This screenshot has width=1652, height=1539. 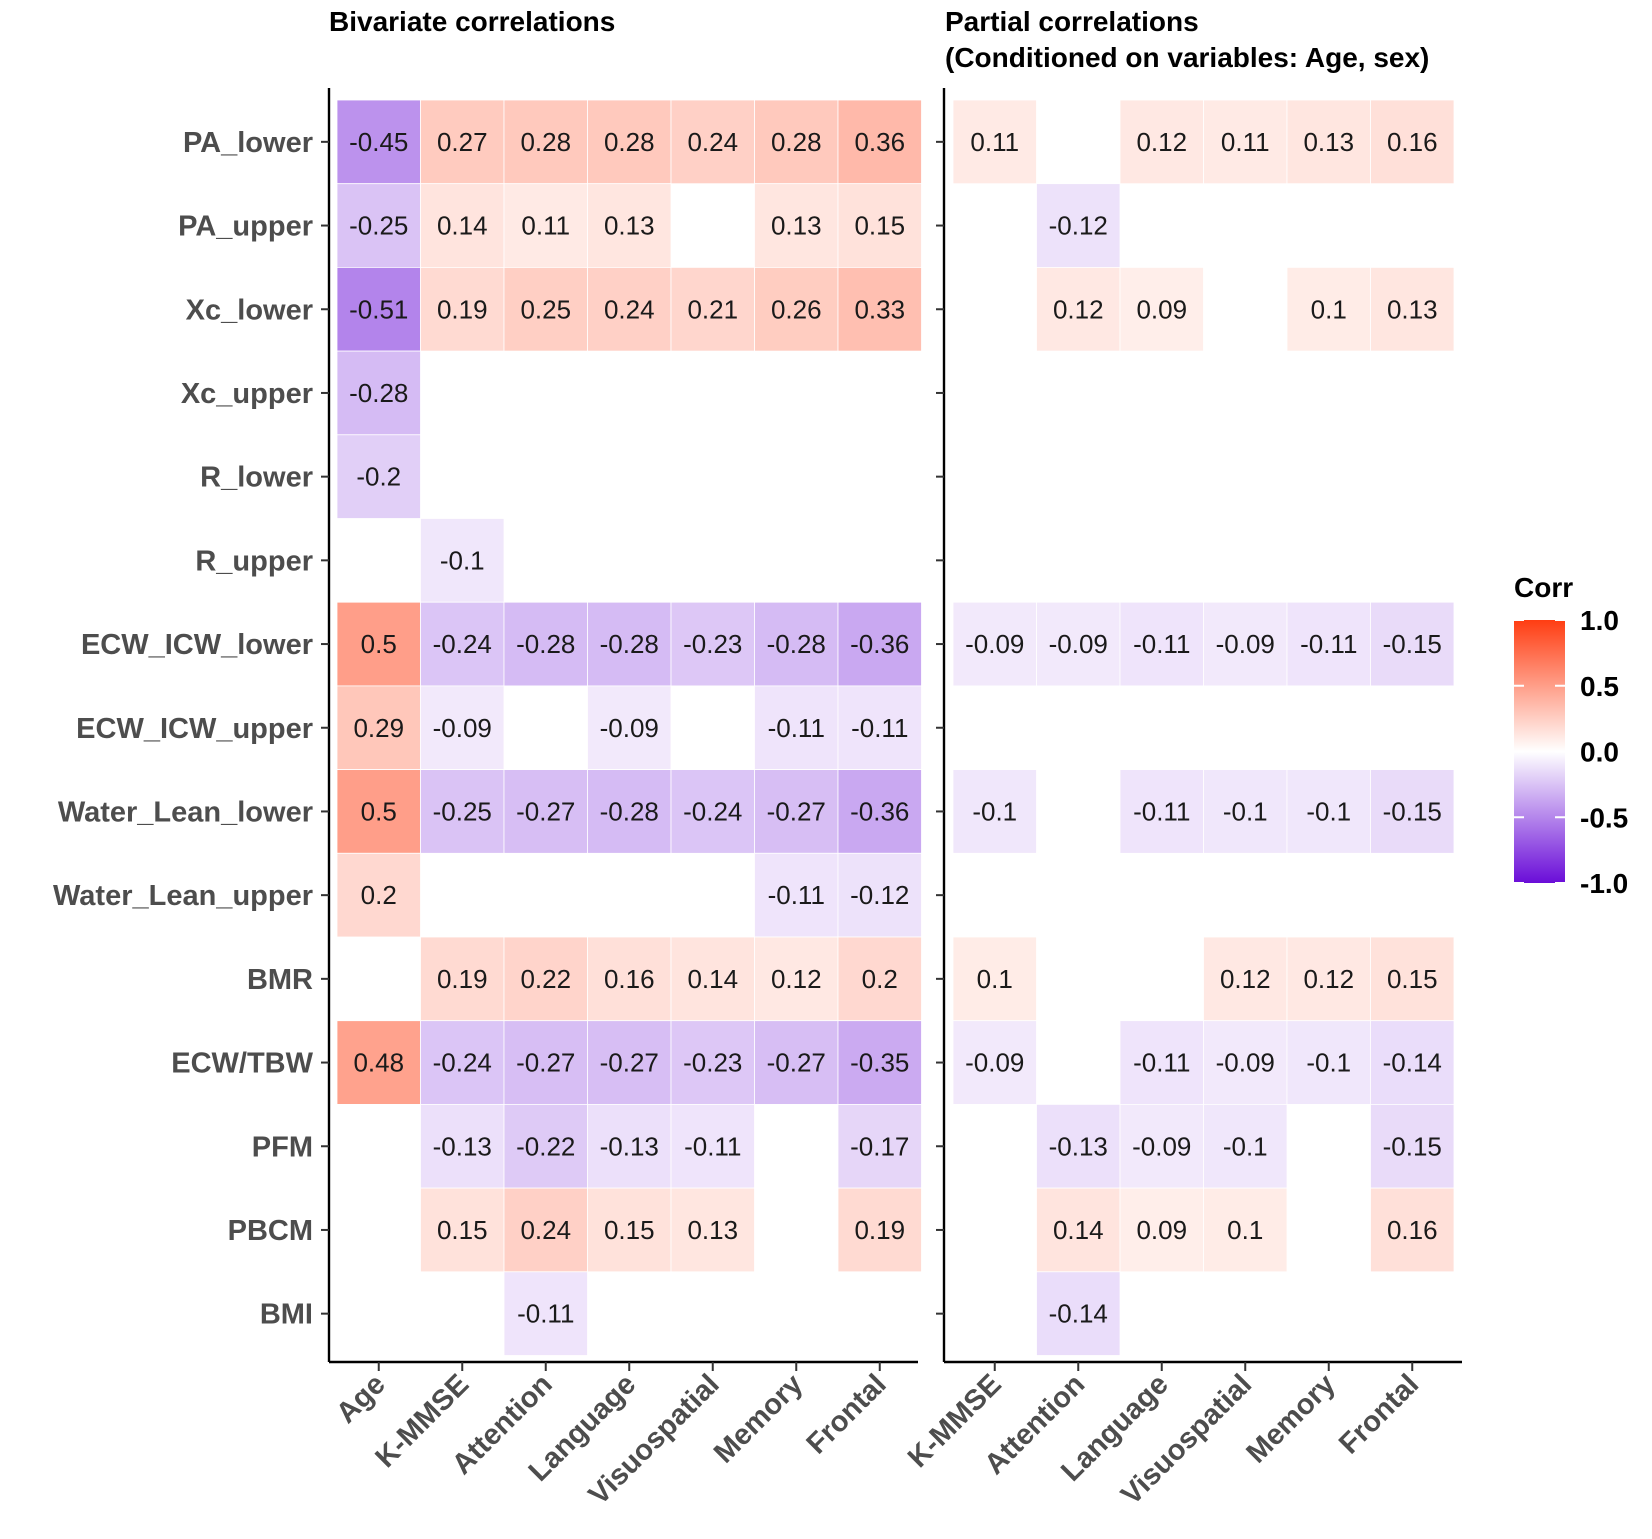 I want to click on bivariate-value-pfm-k-mmse: -0.13, so click(x=462, y=1146).